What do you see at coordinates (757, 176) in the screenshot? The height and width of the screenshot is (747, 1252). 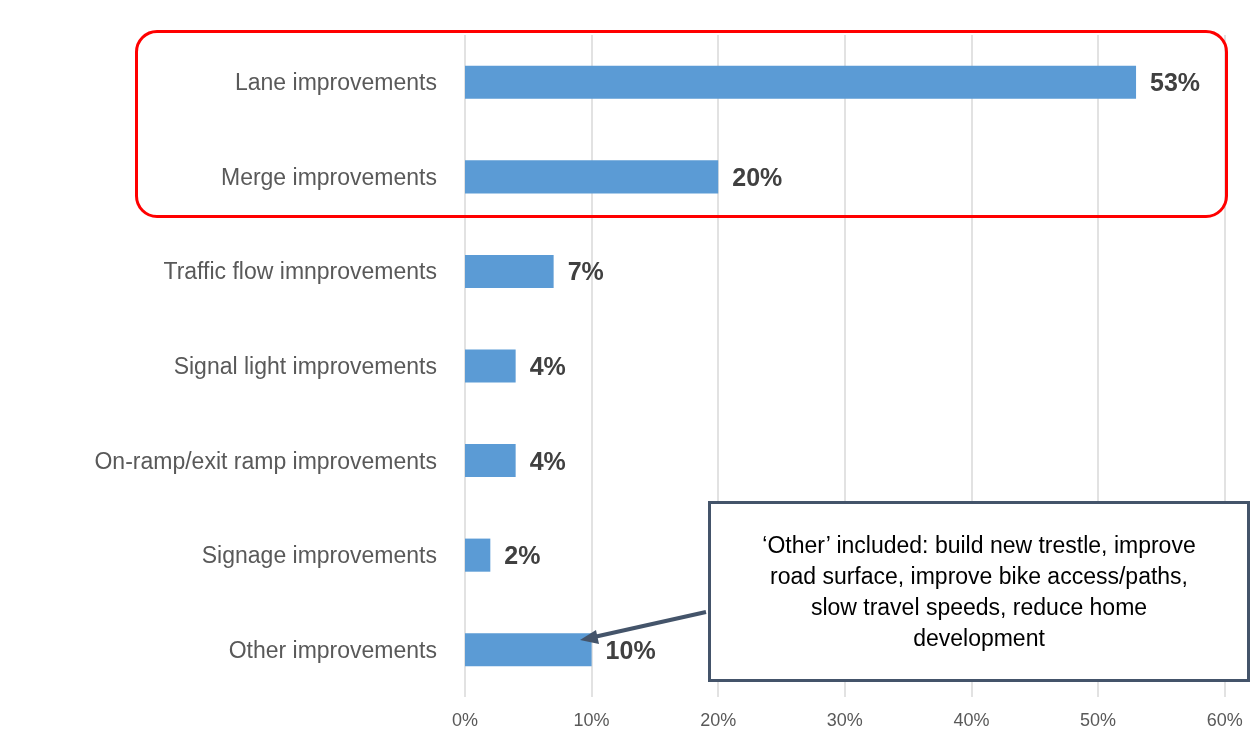 I see `data-label: 20%` at bounding box center [757, 176].